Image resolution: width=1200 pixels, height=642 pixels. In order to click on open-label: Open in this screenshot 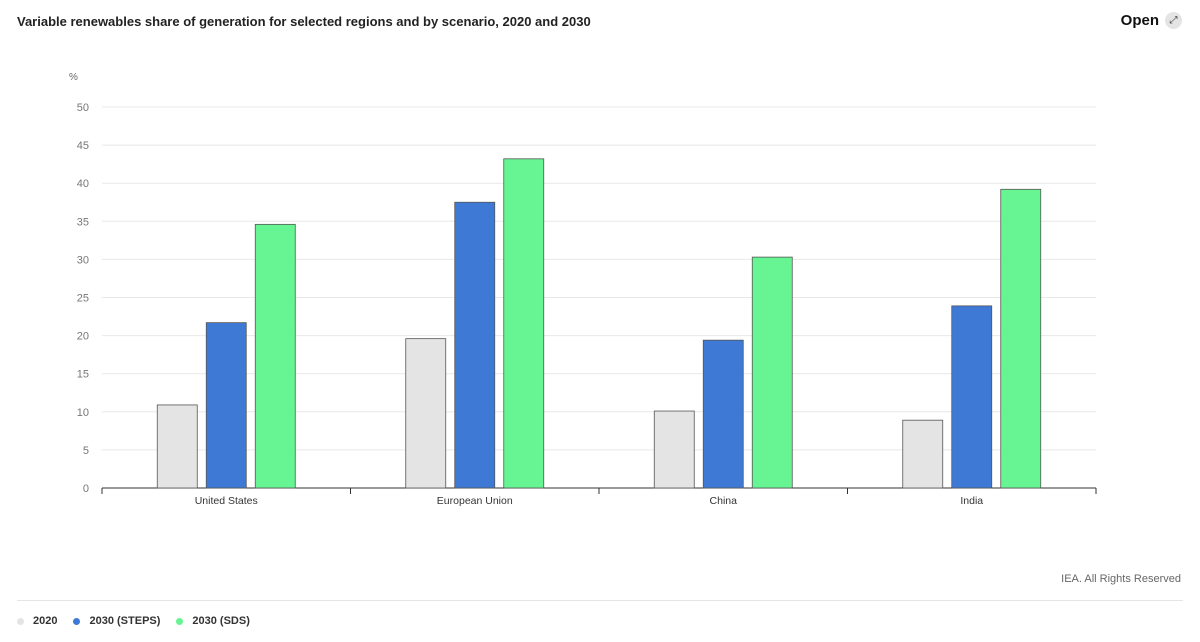, I will do `click(1139, 20)`.